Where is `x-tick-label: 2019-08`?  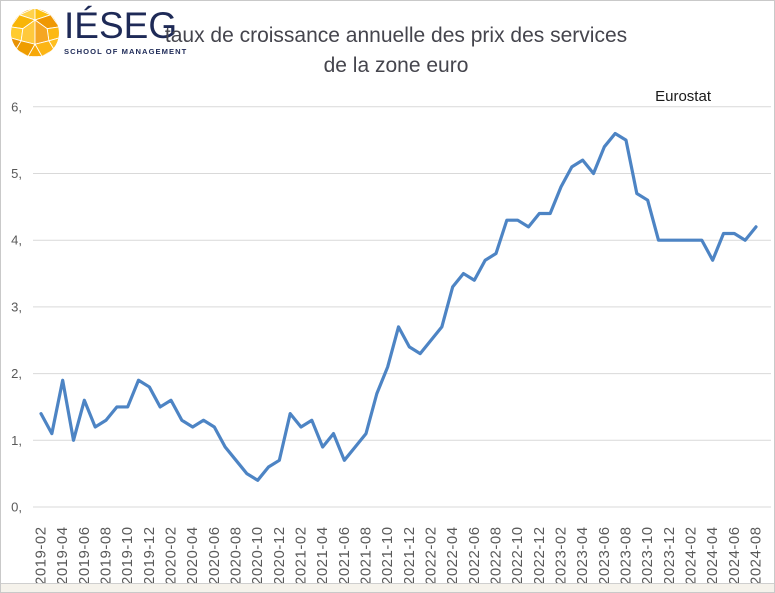
x-tick-label: 2019-08 is located at coordinates (106, 555).